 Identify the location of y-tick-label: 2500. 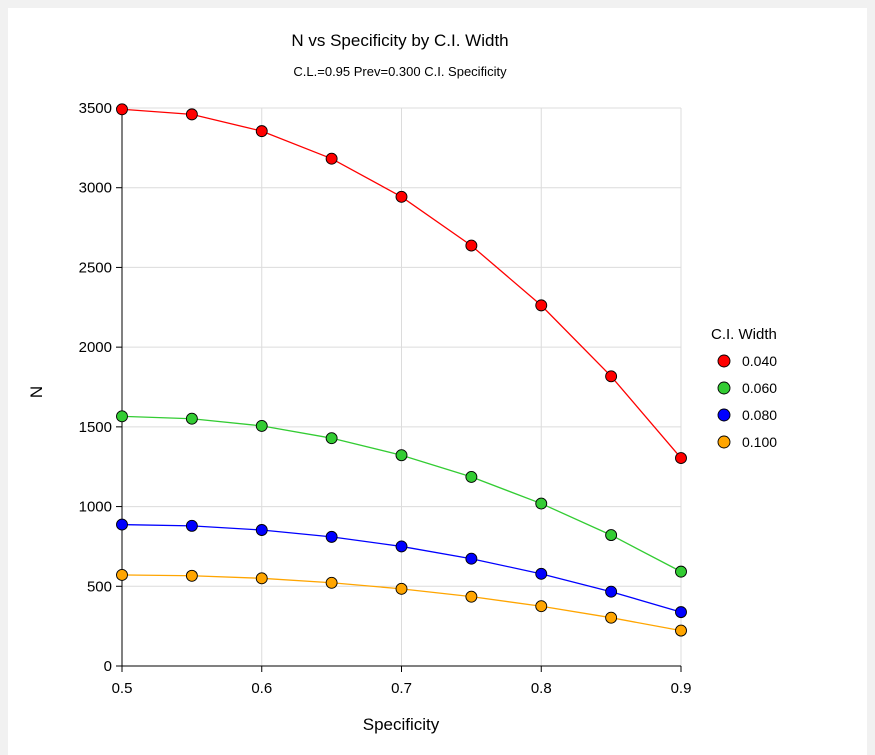
(95, 267).